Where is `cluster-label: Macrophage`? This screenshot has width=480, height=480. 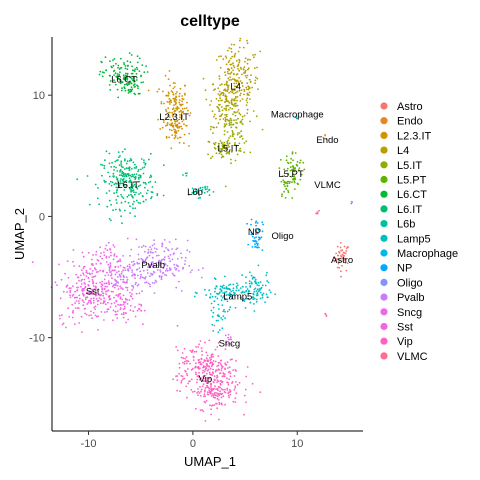
cluster-label: Macrophage is located at coordinates (297, 115).